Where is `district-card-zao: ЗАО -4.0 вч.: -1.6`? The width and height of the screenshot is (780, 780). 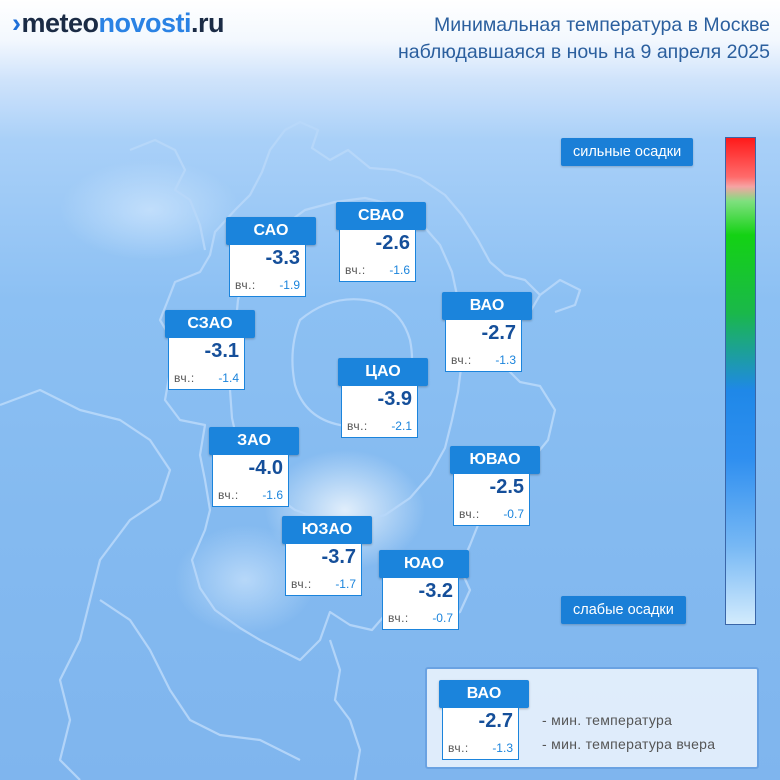
district-card-zao: ЗАО -4.0 вч.: -1.6 is located at coordinates (254, 467).